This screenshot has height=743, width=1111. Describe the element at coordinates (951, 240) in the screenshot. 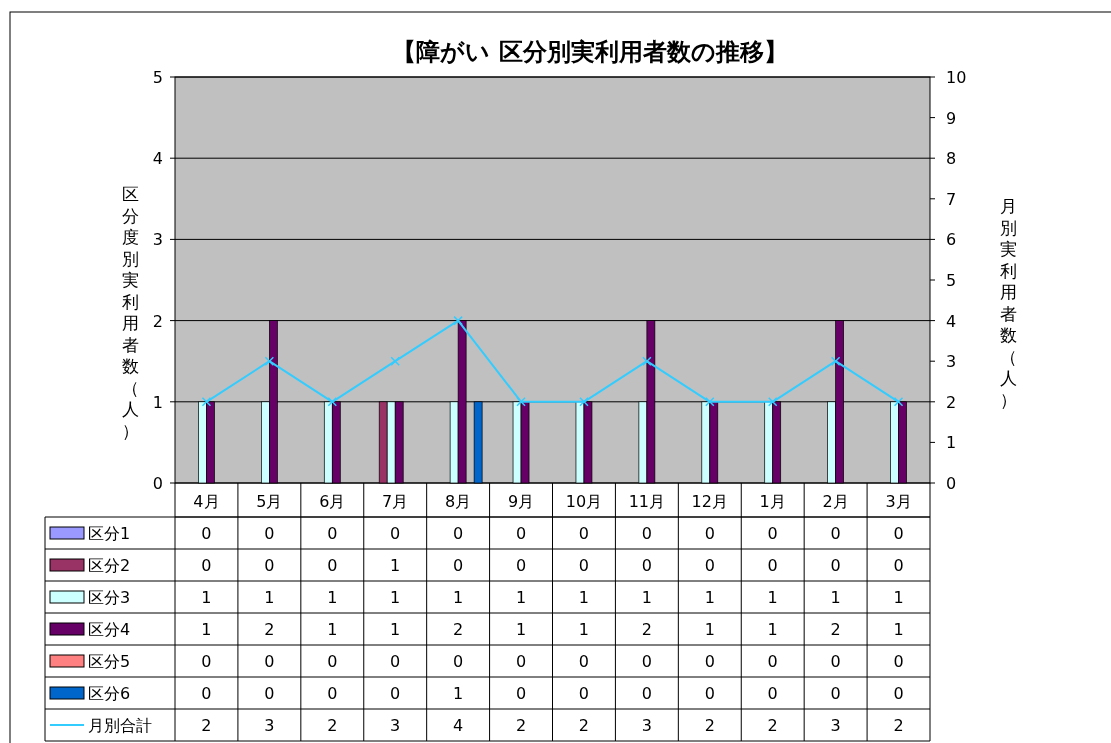

I see `y2-tick-label: 6` at that location.